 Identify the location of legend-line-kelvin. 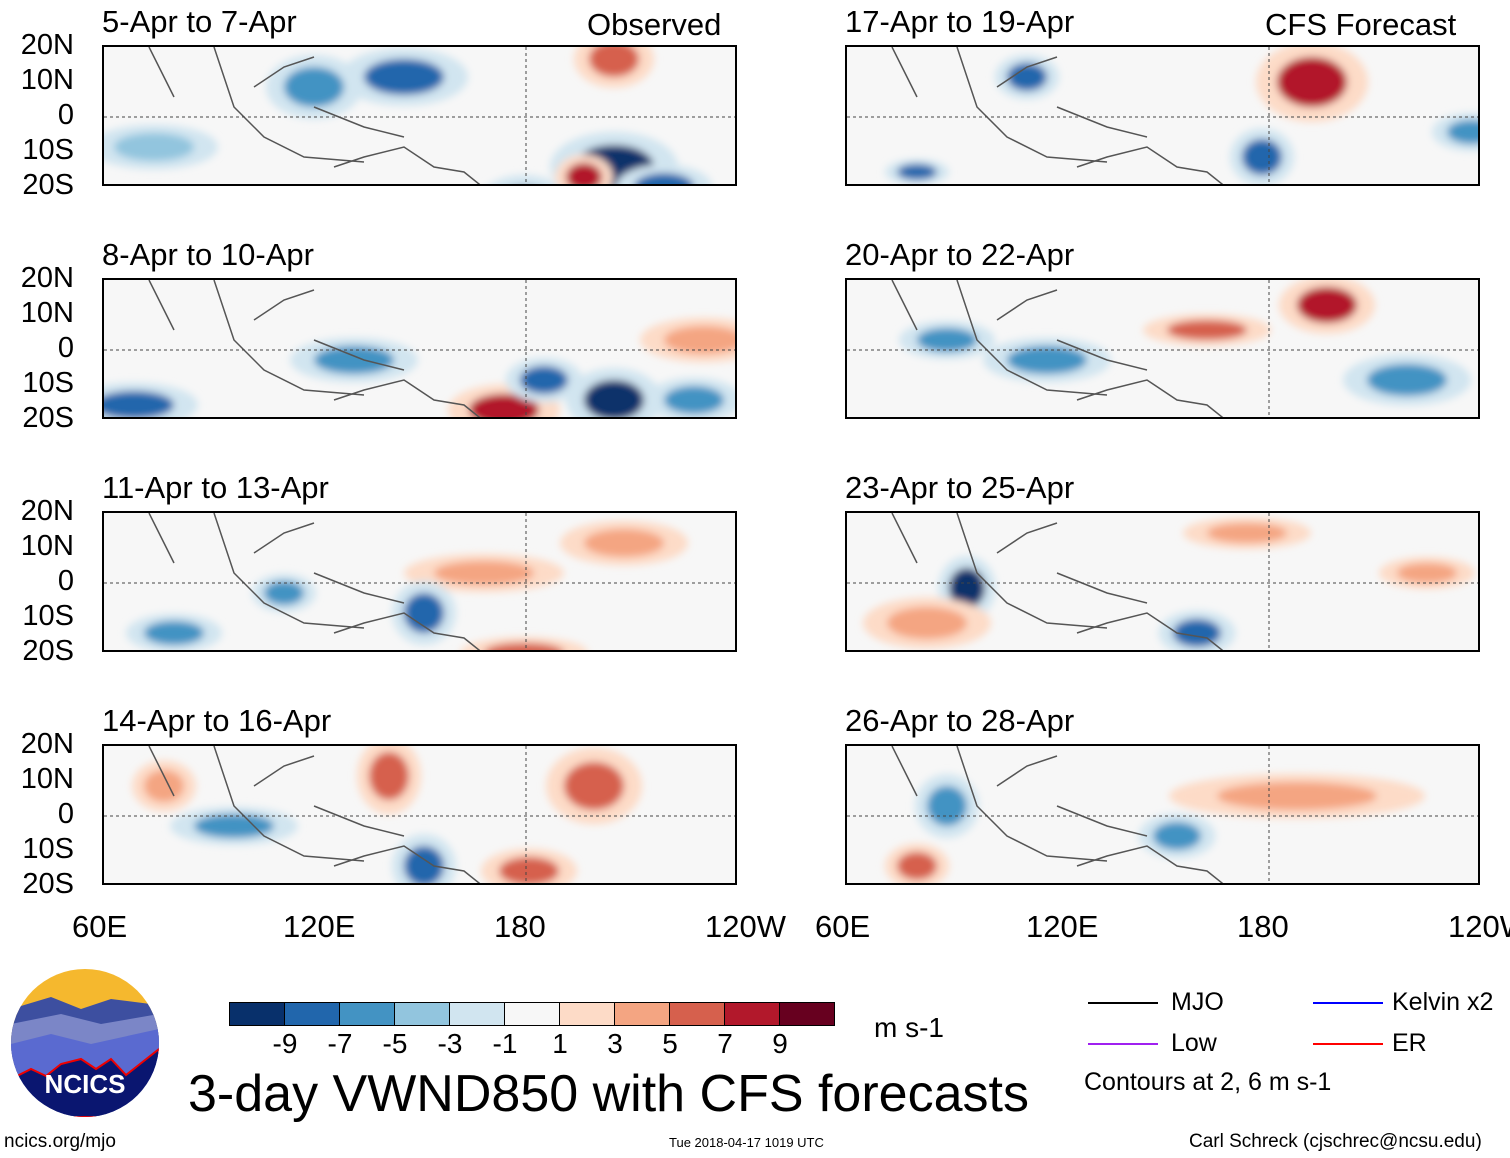
(1348, 1003).